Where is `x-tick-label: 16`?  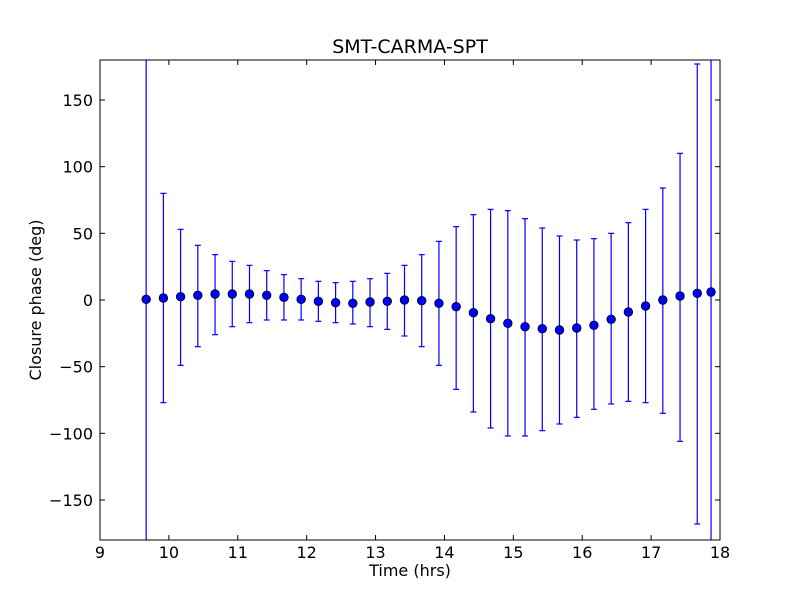
x-tick-label: 16 is located at coordinates (582, 552).